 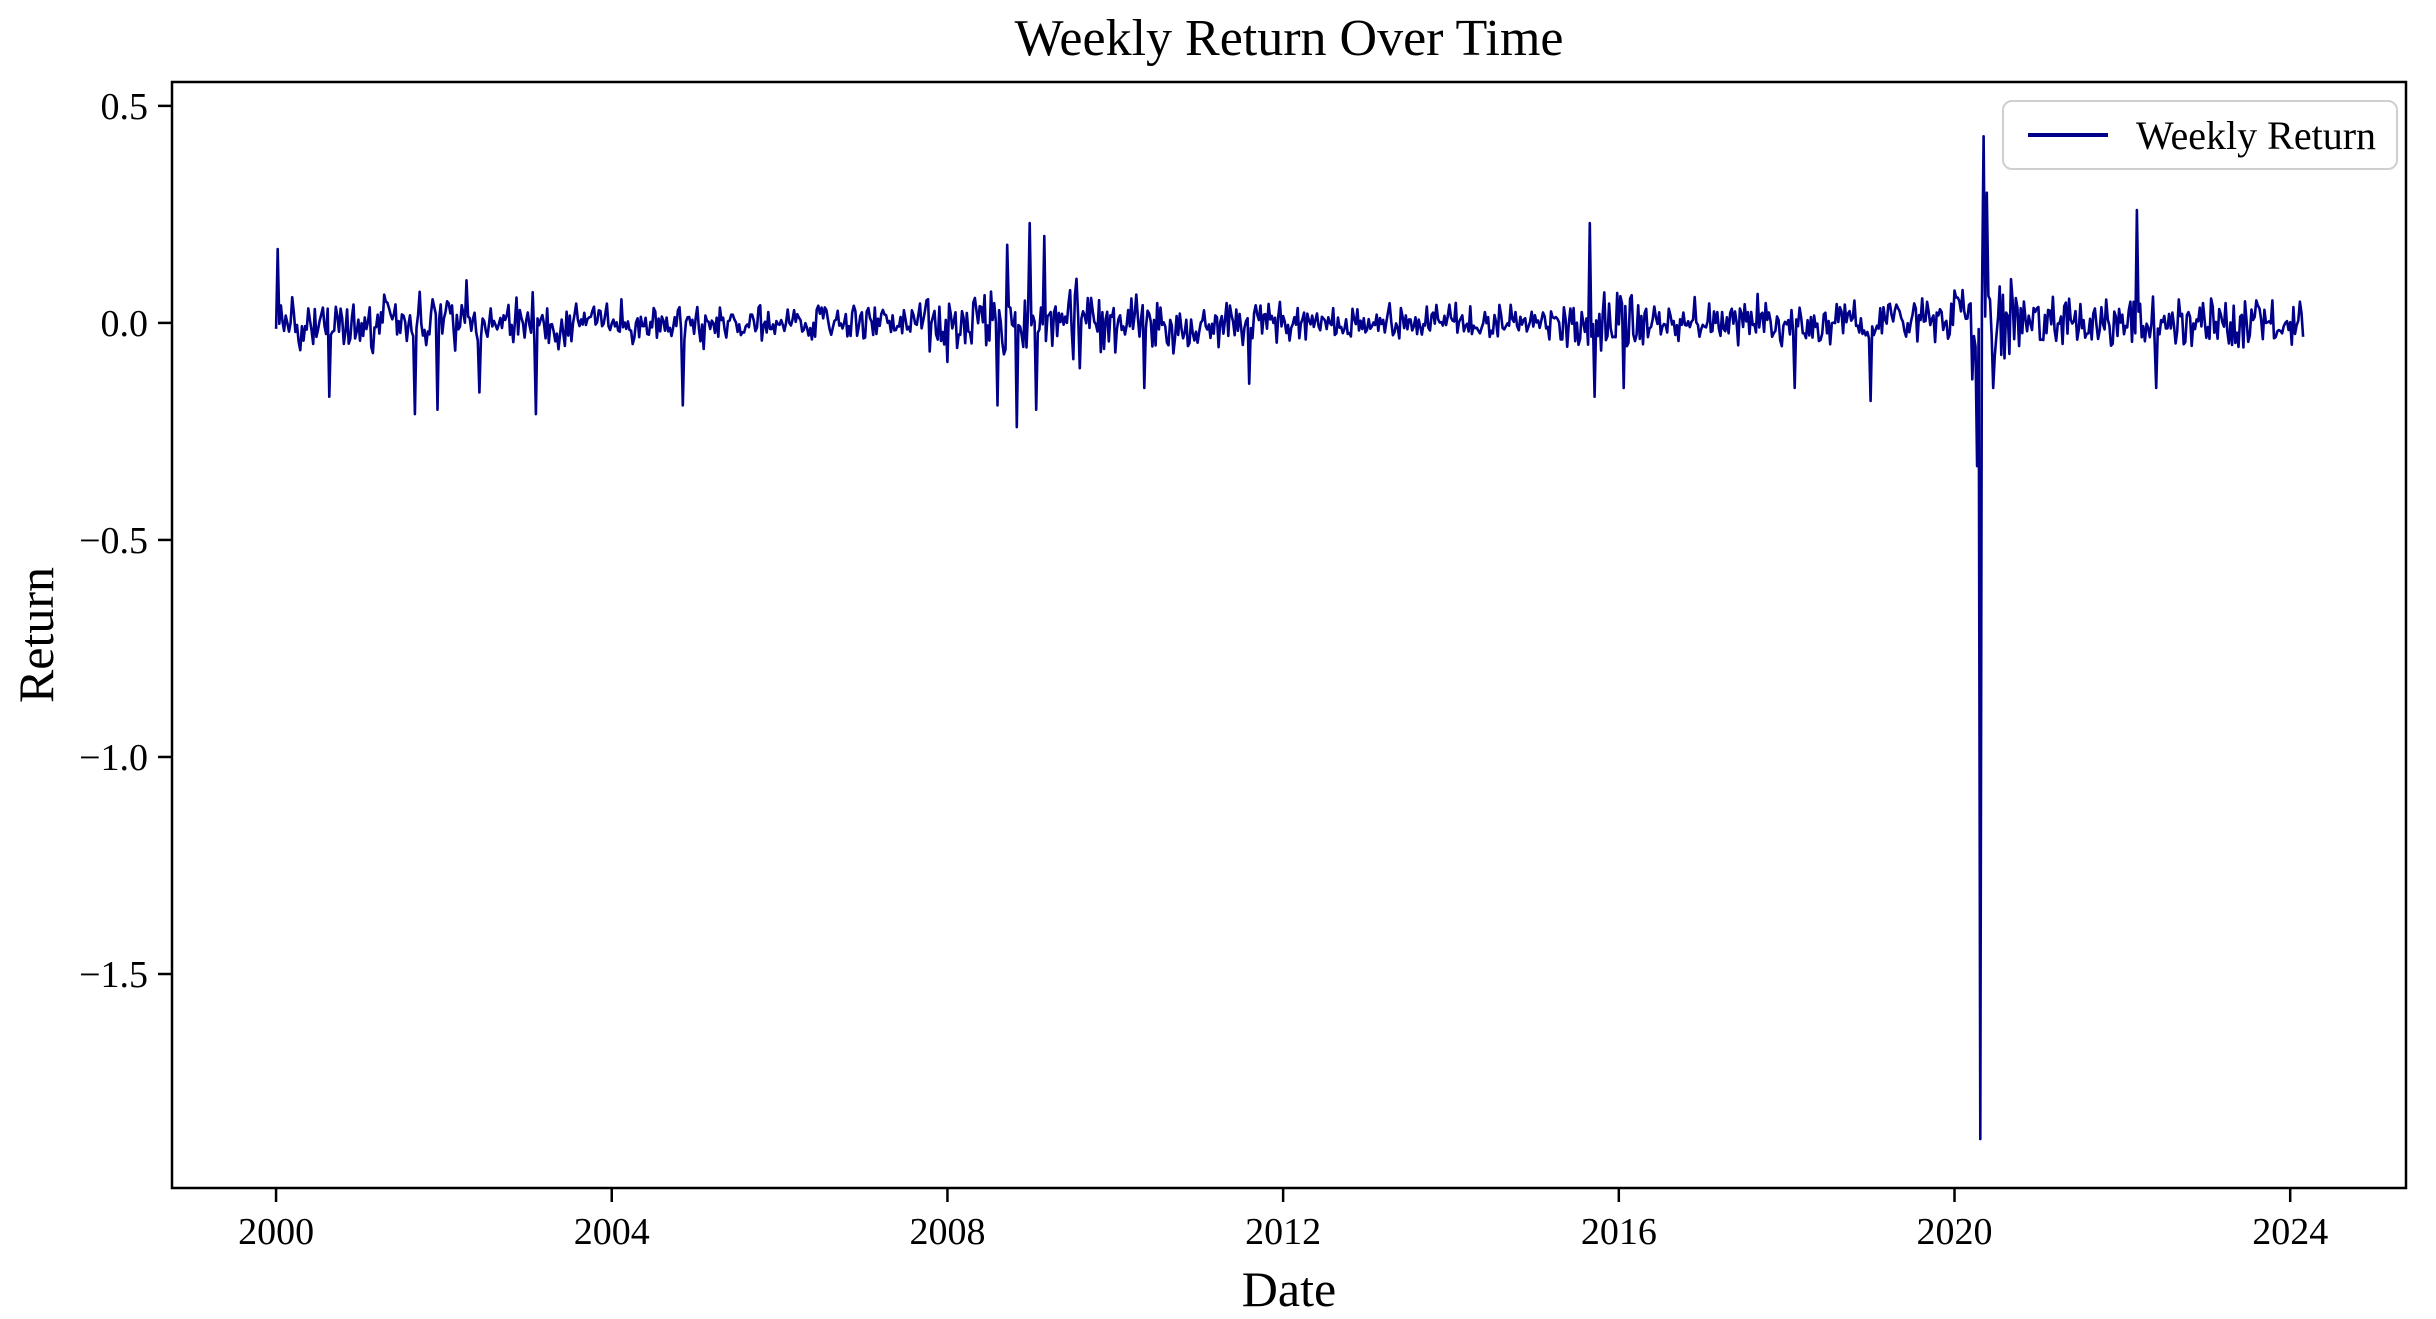 I want to click on x-tick-label: 2020, so click(x=1955, y=1232).